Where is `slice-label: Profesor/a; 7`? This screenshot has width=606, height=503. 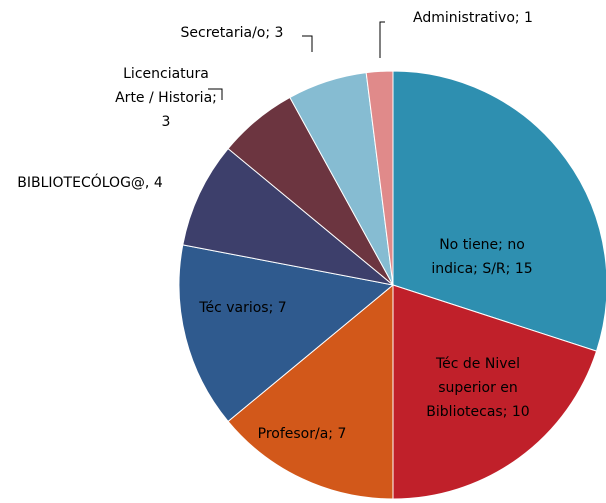 slice-label: Profesor/a; 7 is located at coordinates (302, 434).